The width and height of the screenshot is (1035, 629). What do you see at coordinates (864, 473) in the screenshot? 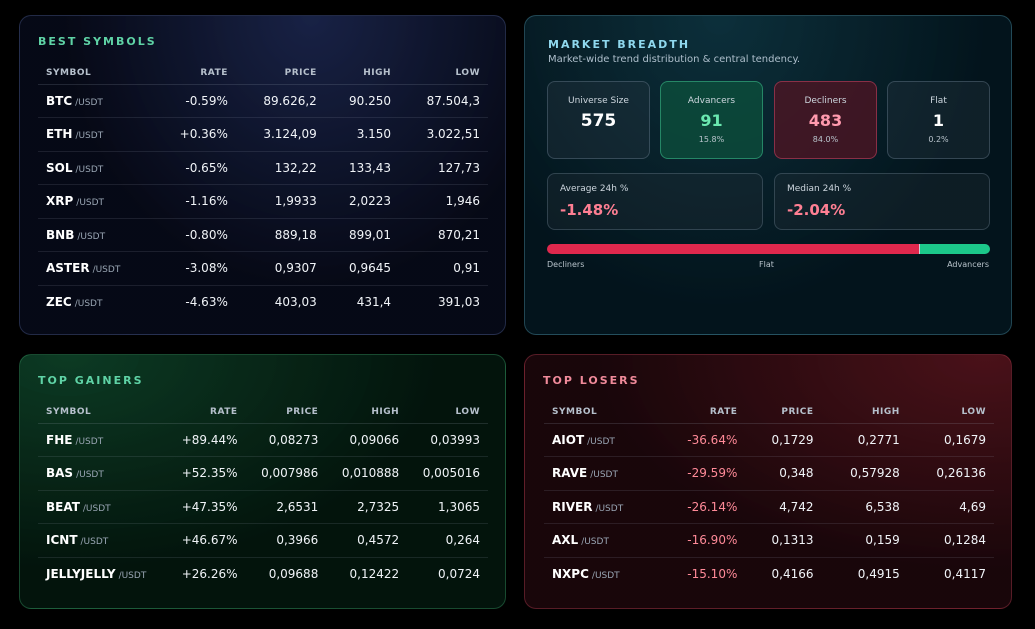
I see `high-cell: 0,57928` at bounding box center [864, 473].